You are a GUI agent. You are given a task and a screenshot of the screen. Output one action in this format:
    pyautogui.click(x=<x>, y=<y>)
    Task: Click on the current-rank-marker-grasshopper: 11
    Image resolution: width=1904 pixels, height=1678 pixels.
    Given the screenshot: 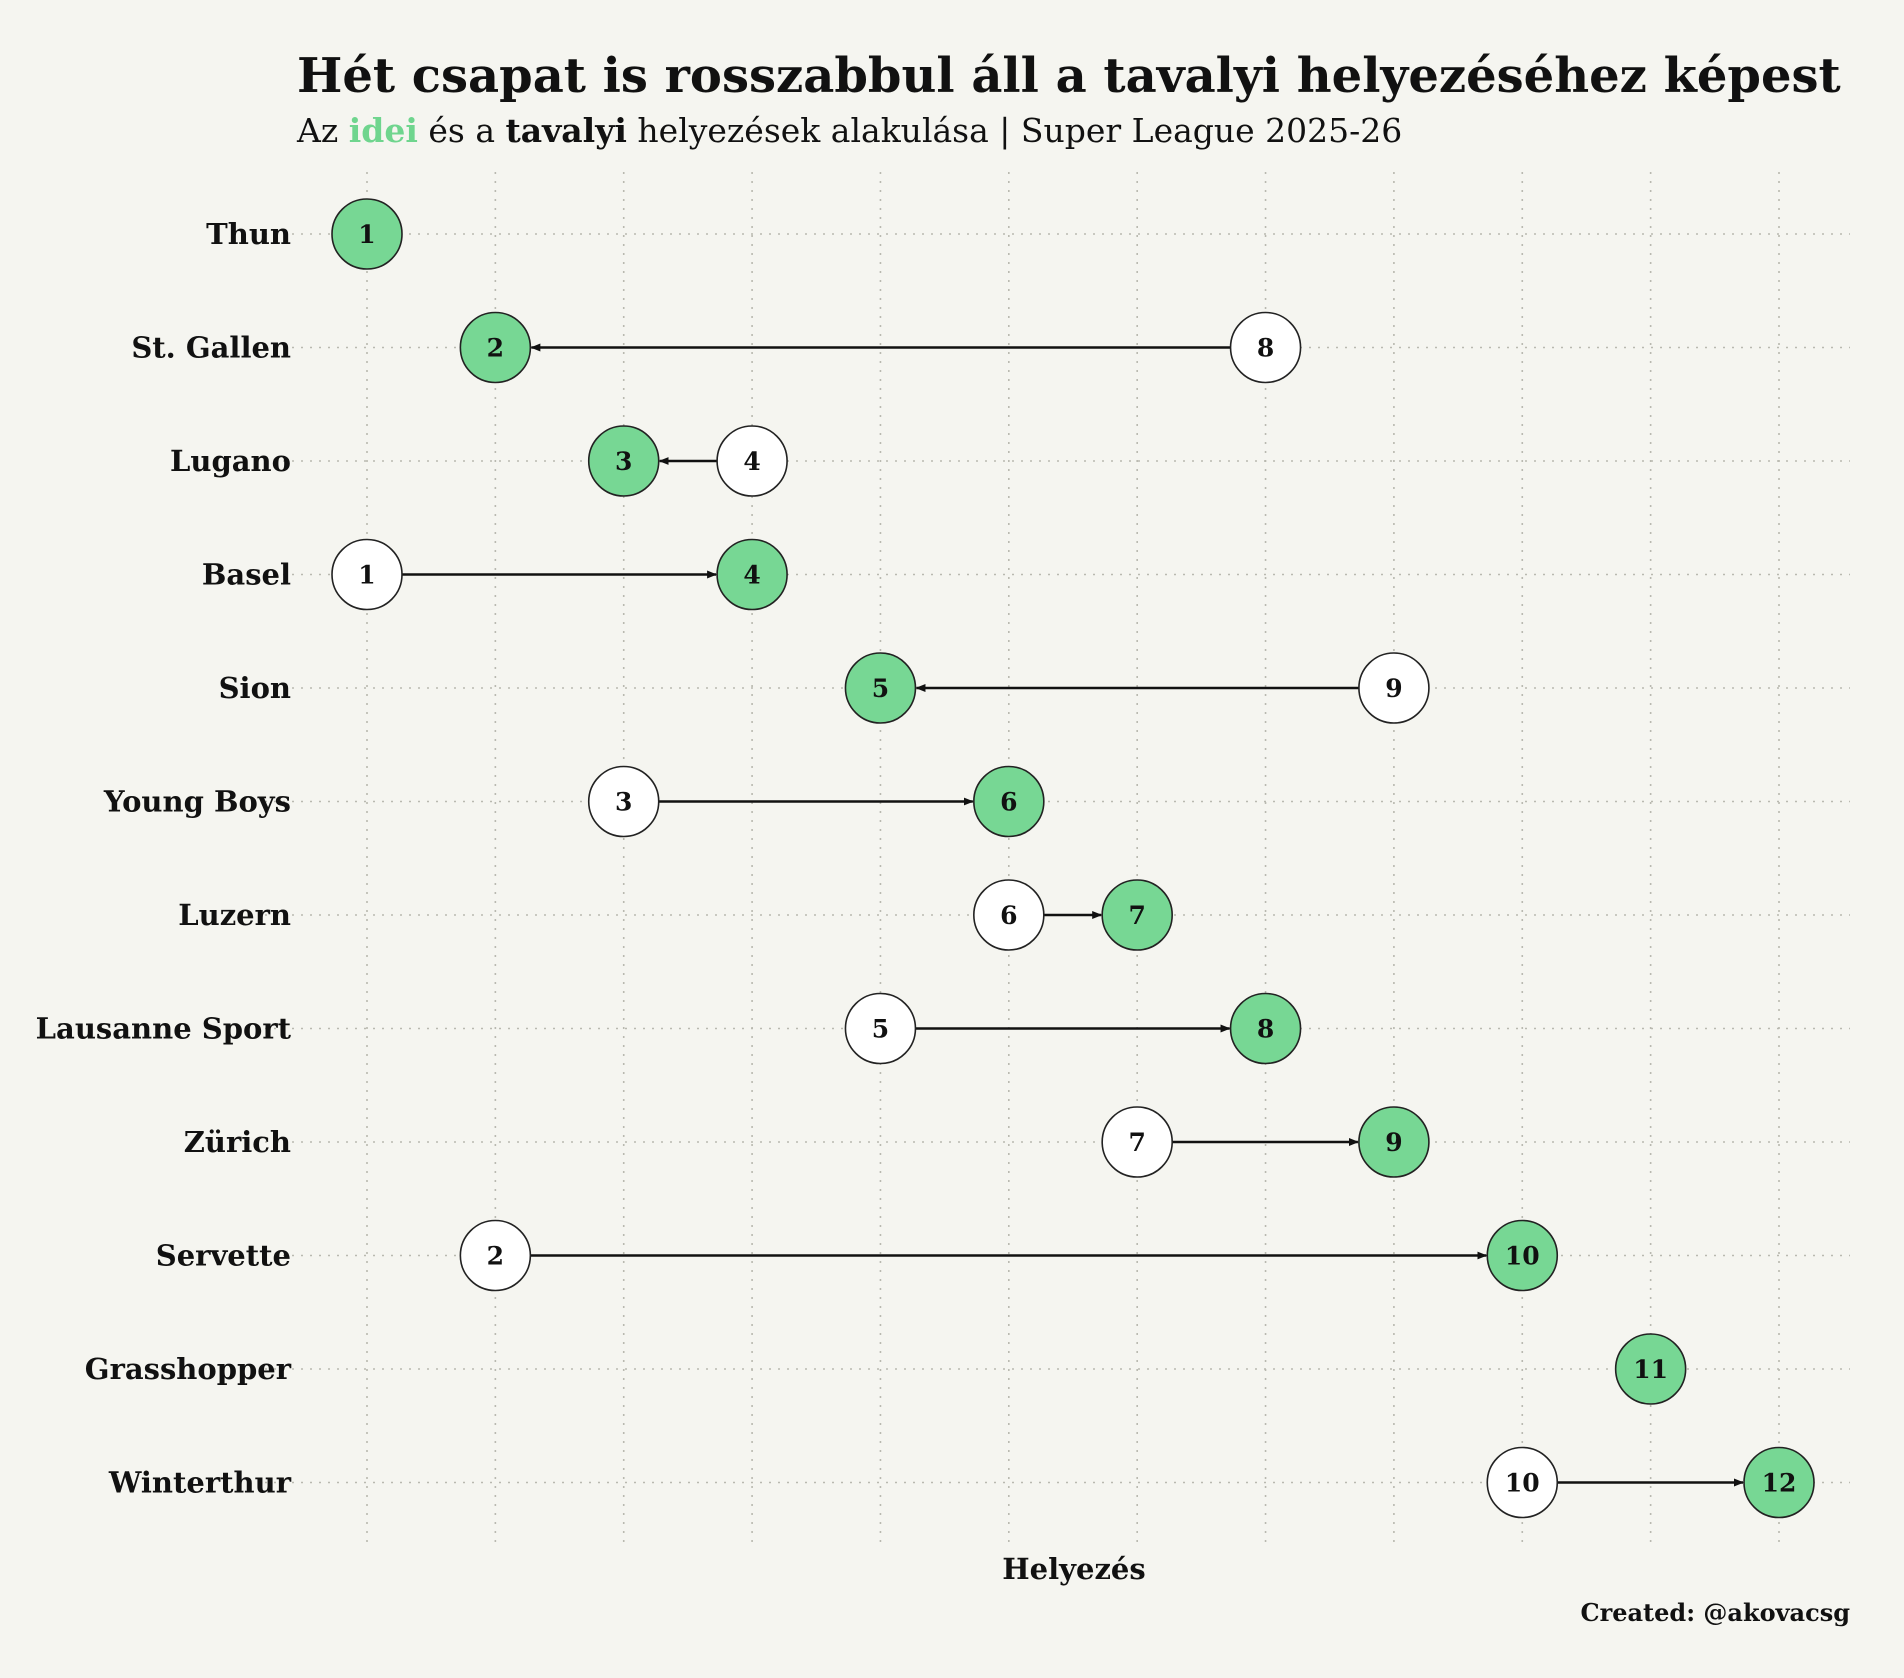 What is the action you would take?
    pyautogui.click(x=1650, y=1369)
    